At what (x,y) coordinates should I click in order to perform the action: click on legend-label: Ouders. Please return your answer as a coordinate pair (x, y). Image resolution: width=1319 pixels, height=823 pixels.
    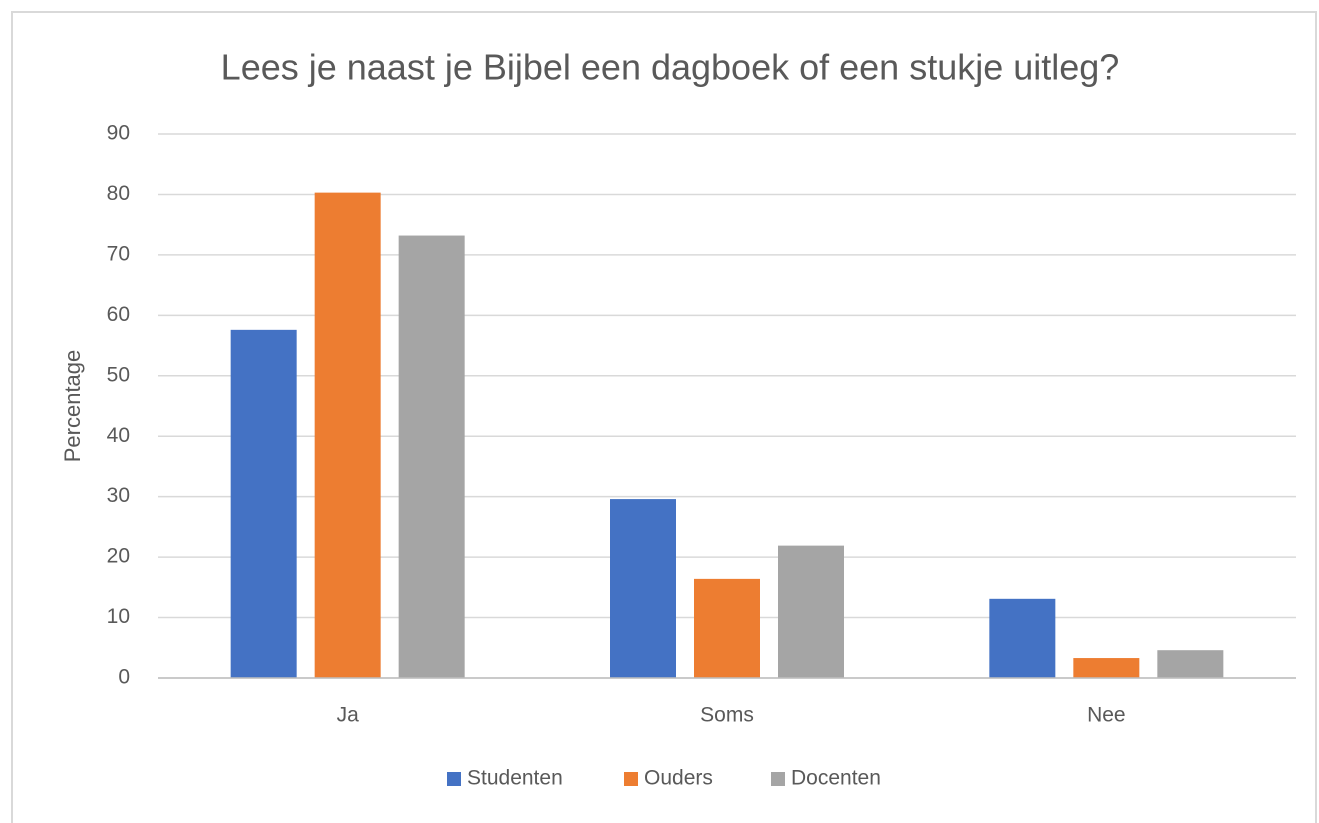
    Looking at the image, I should click on (678, 778).